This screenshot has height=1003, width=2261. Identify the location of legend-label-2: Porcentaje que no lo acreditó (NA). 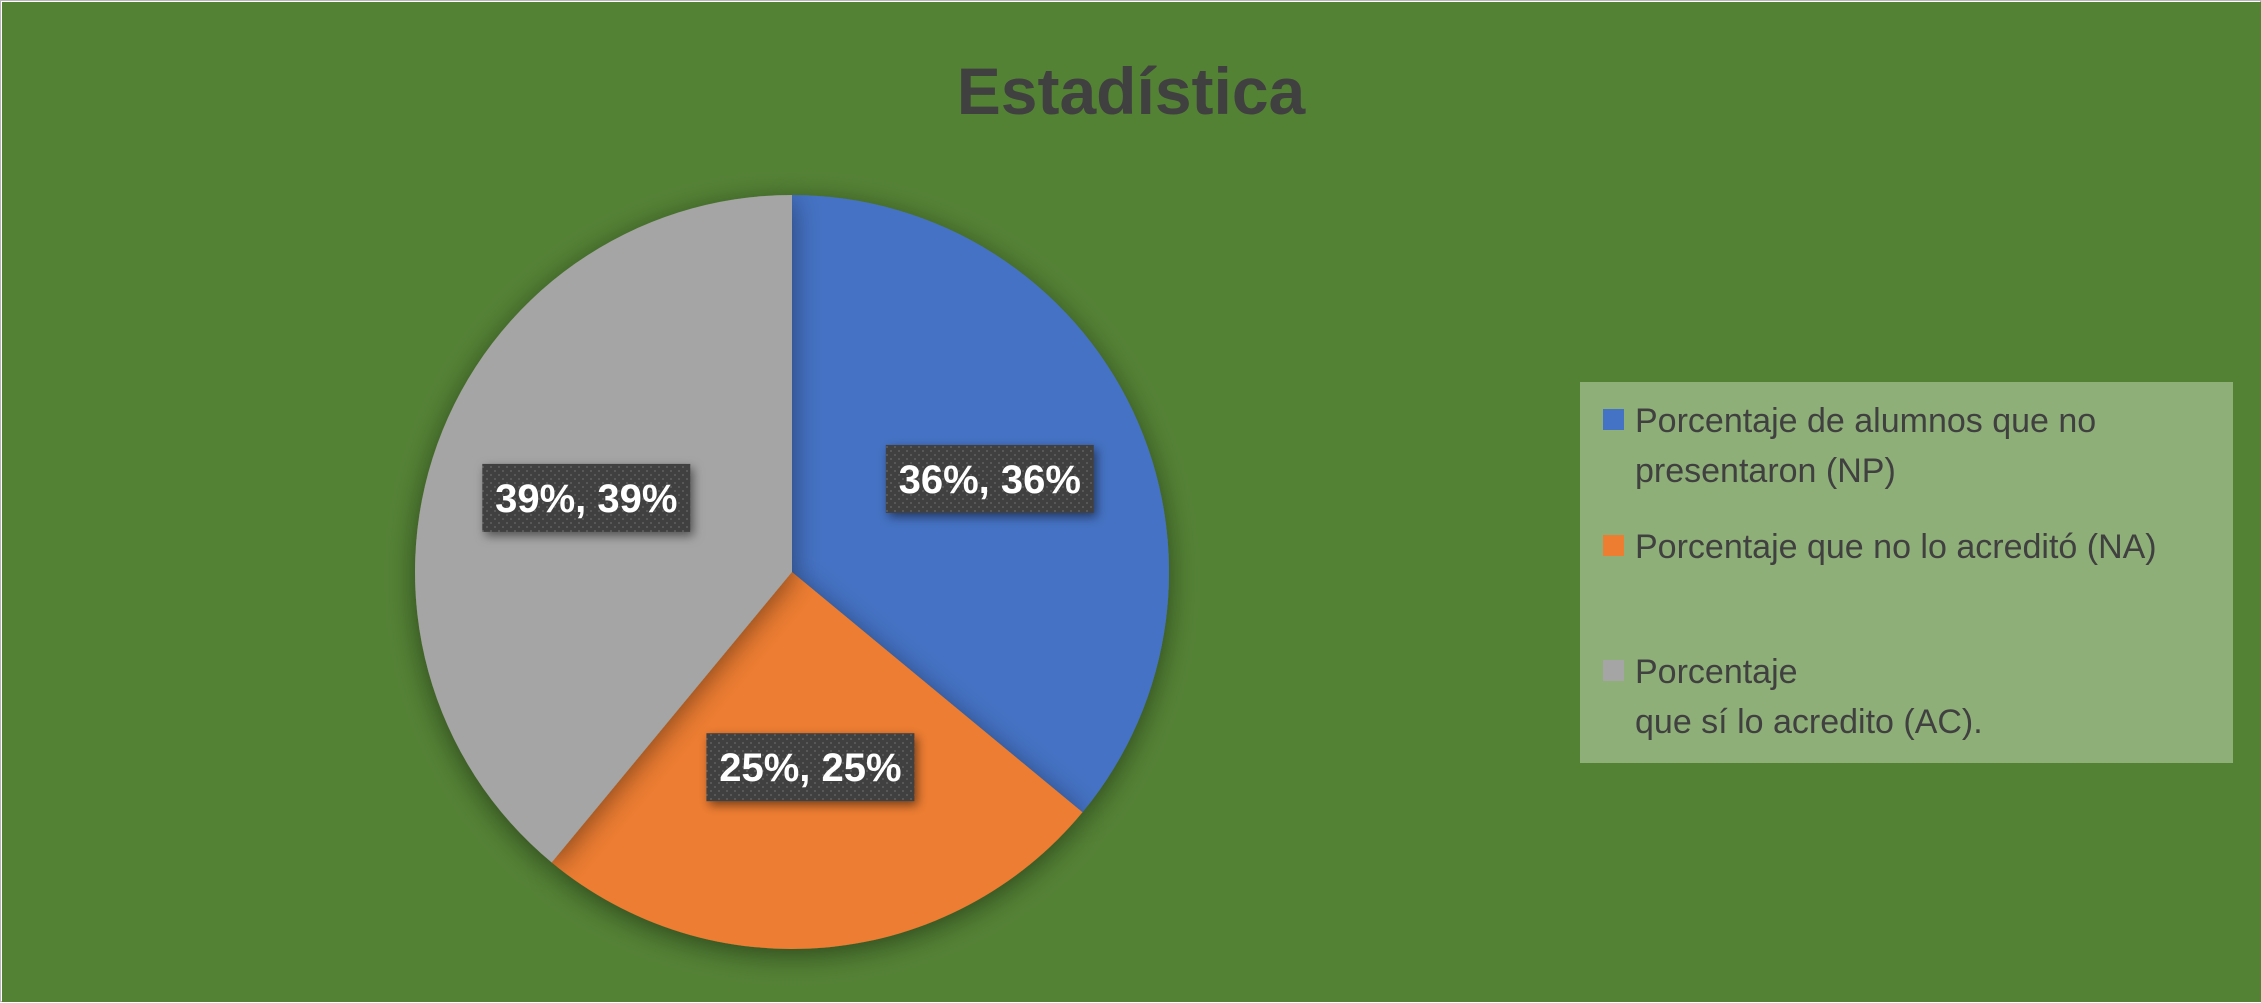
(1896, 547).